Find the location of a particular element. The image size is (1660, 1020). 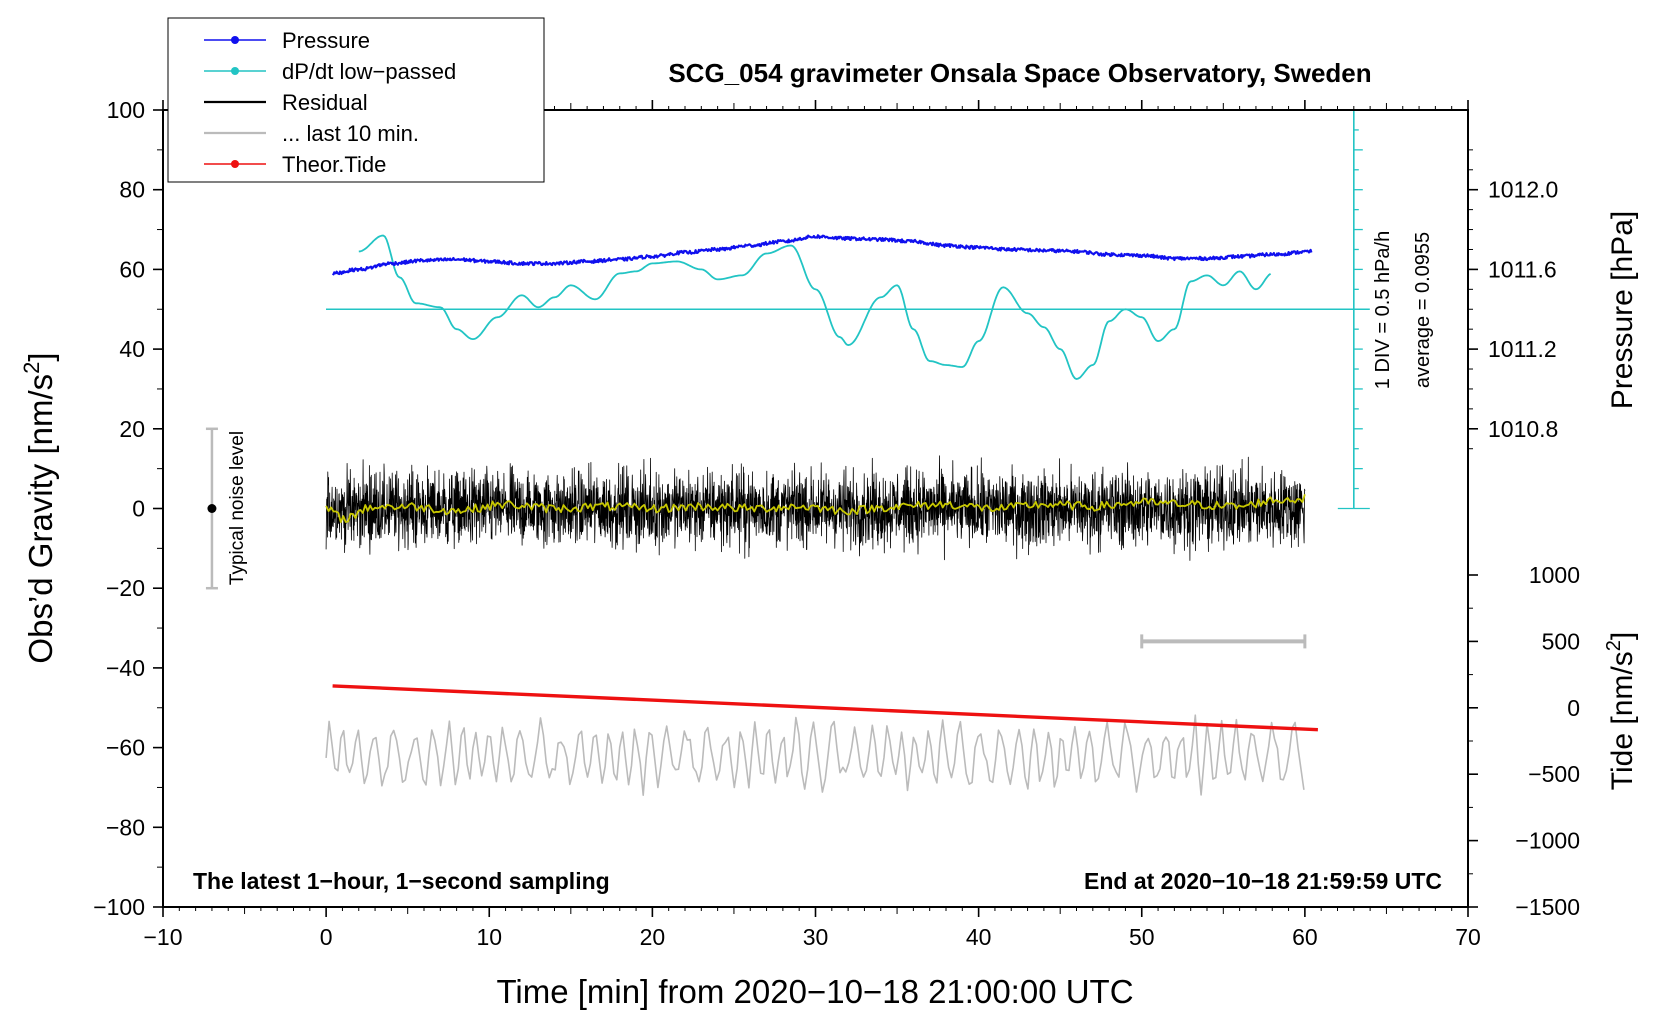

dpdt-average-label: average = 0.0955 is located at coordinates (1423, 310).